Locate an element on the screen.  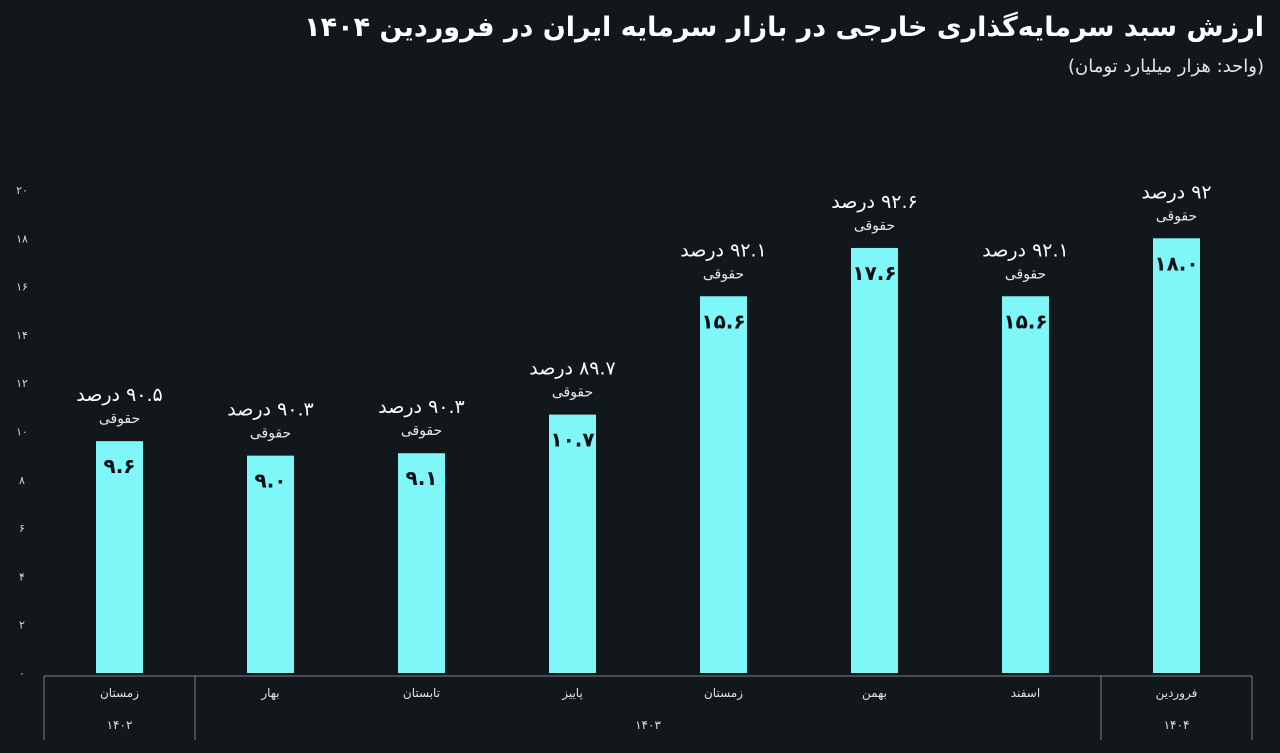
y-tick-label: ۲ is located at coordinates (22, 625).